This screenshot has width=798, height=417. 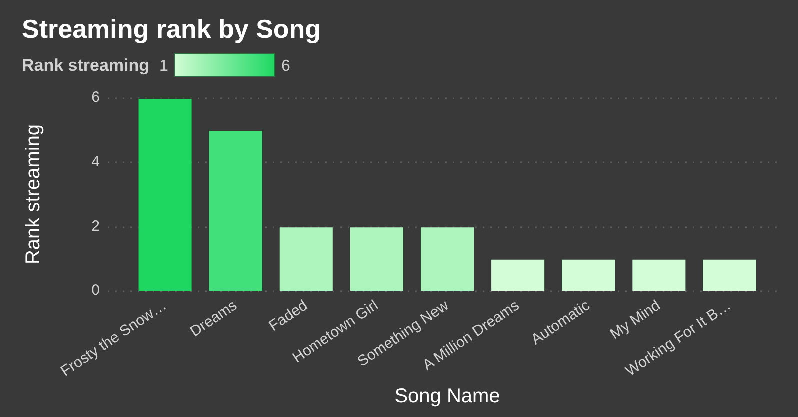 What do you see at coordinates (164, 66) in the screenshot?
I see `color-bar-label: 1` at bounding box center [164, 66].